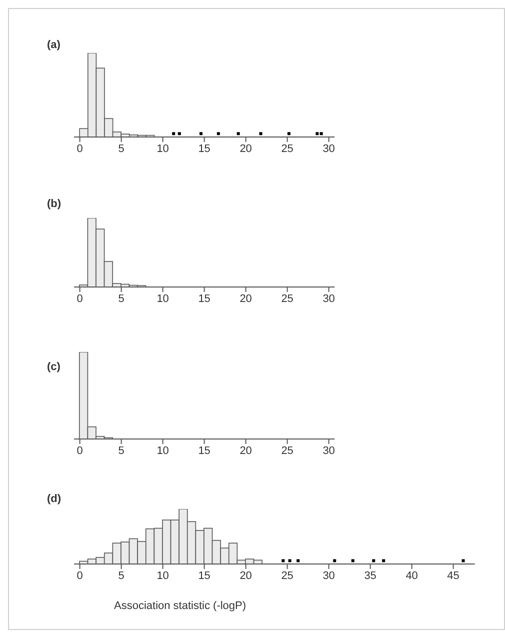  What do you see at coordinates (412, 576) in the screenshot?
I see `x-tick-label: 40` at bounding box center [412, 576].